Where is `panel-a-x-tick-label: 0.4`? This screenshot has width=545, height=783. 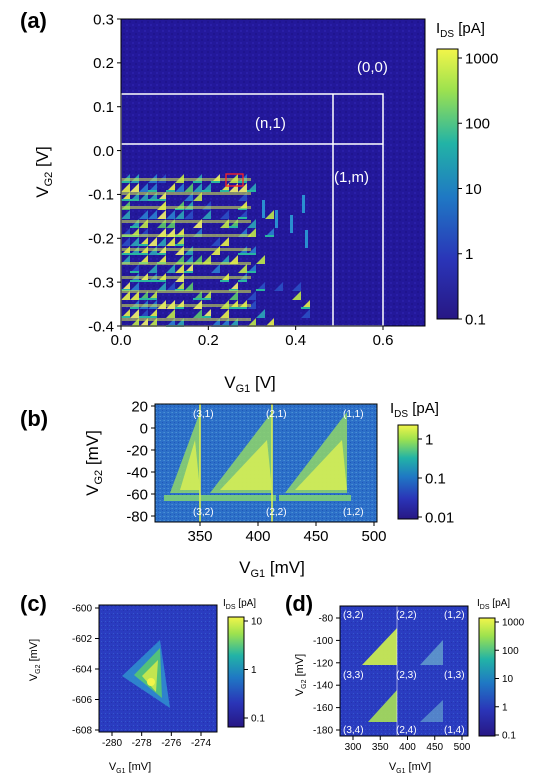
panel-a-x-tick-label: 0.4 is located at coordinates (295, 340).